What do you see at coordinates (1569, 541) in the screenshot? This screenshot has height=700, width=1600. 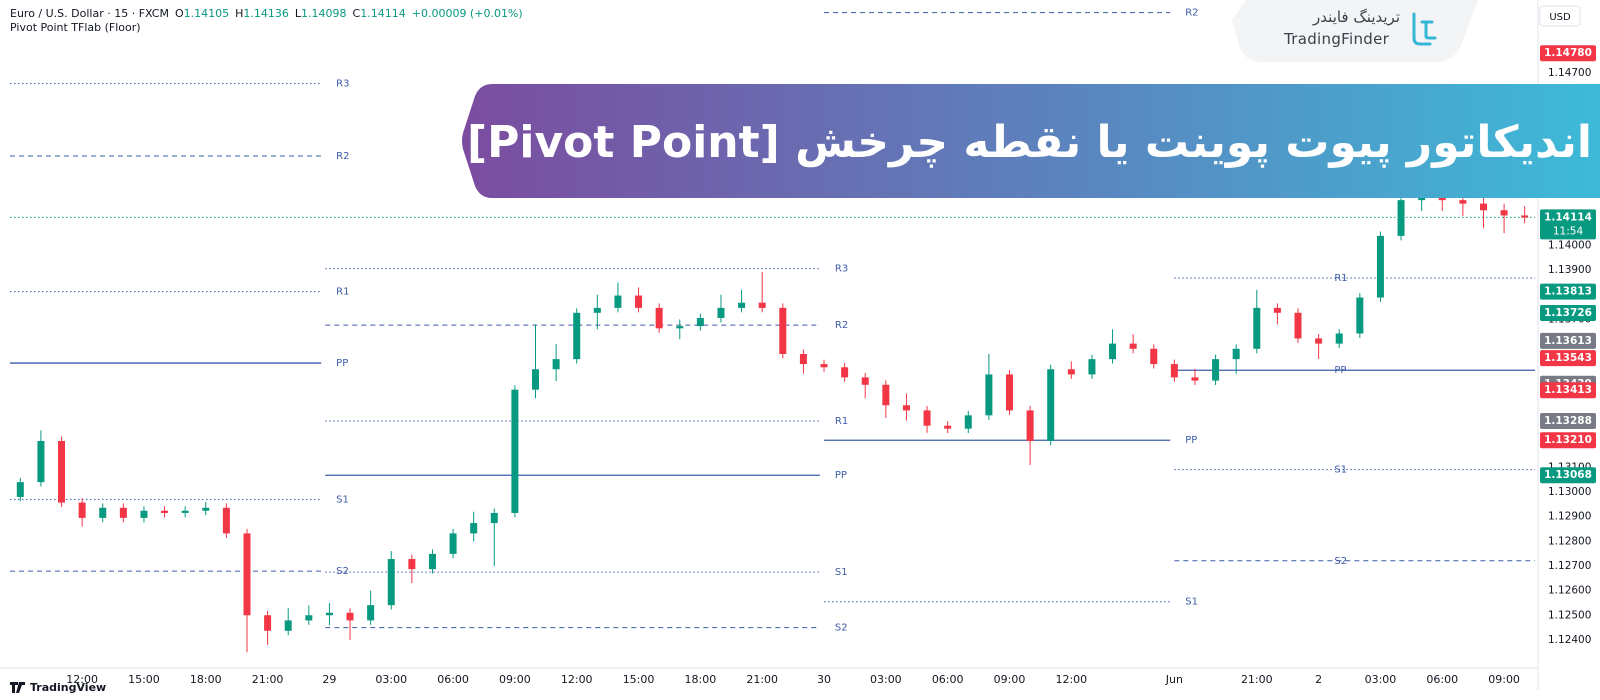 I see `y-tick-label: 1.12800` at bounding box center [1569, 541].